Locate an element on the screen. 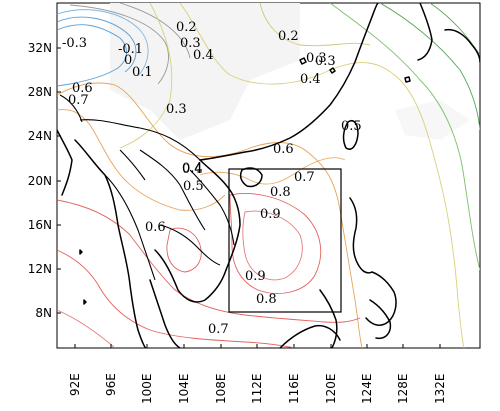 The width and height of the screenshot is (500, 411). lon-tick-label: 96E is located at coordinates (111, 384).